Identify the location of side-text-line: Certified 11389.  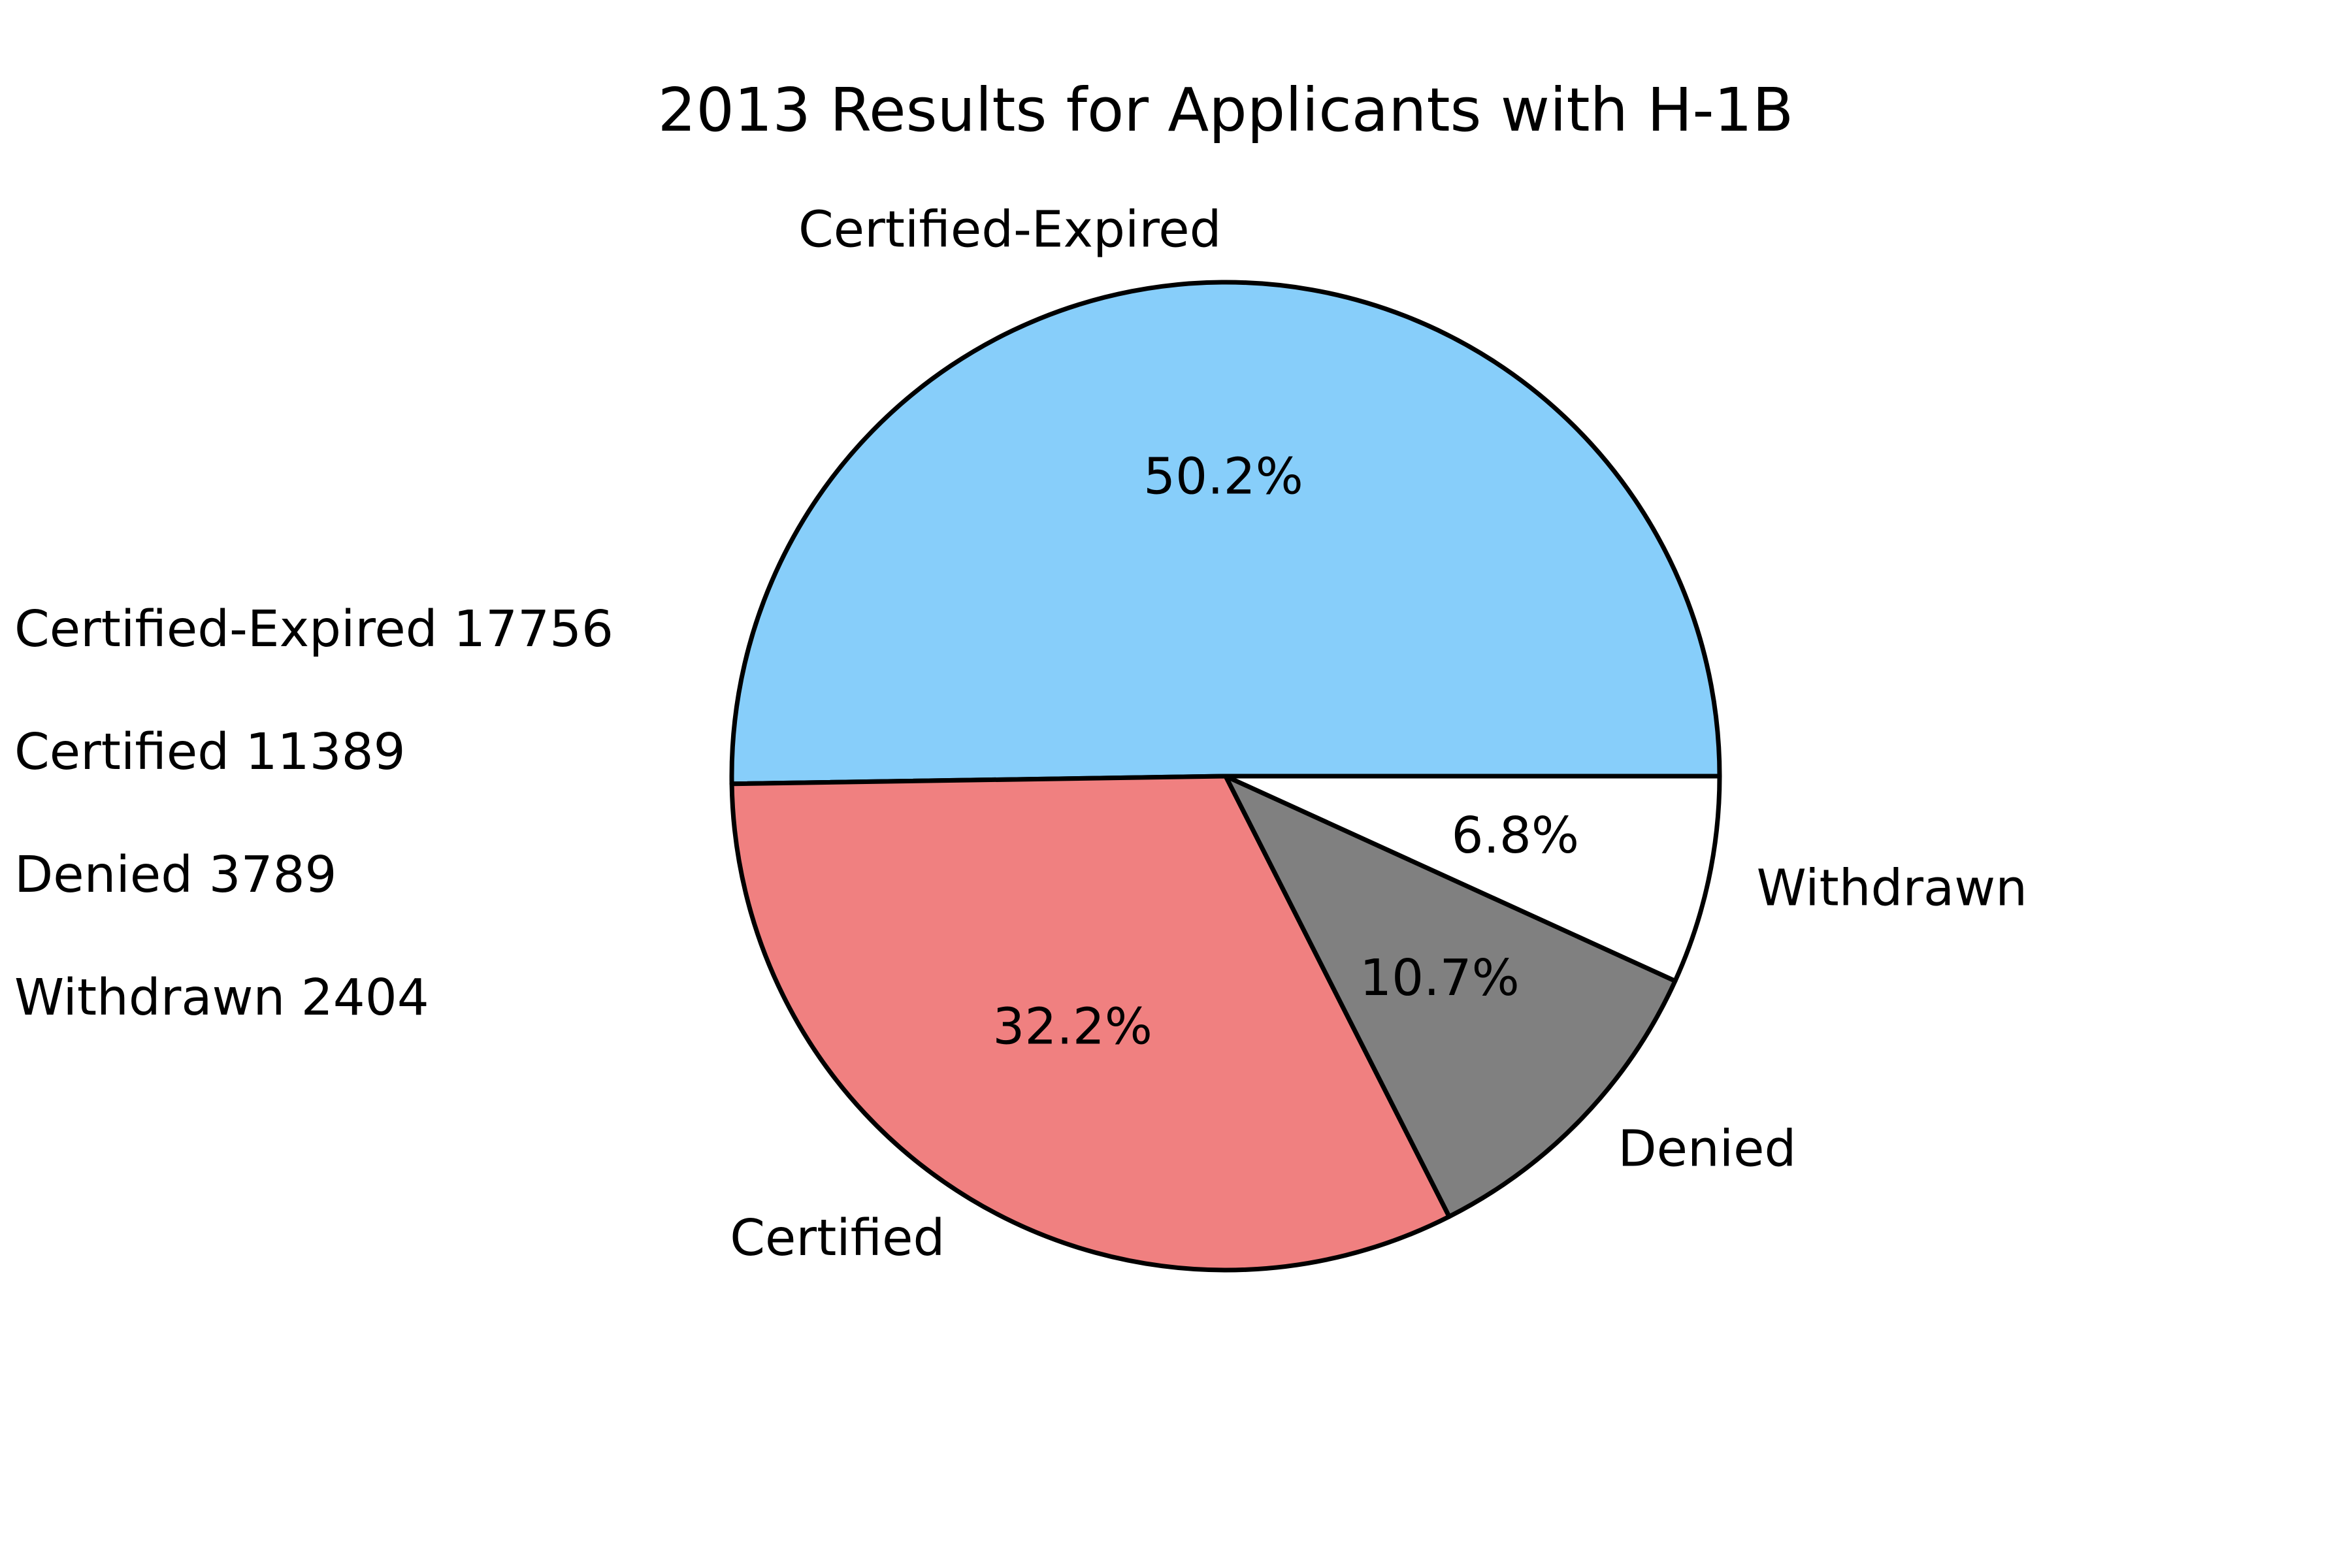
(210, 752).